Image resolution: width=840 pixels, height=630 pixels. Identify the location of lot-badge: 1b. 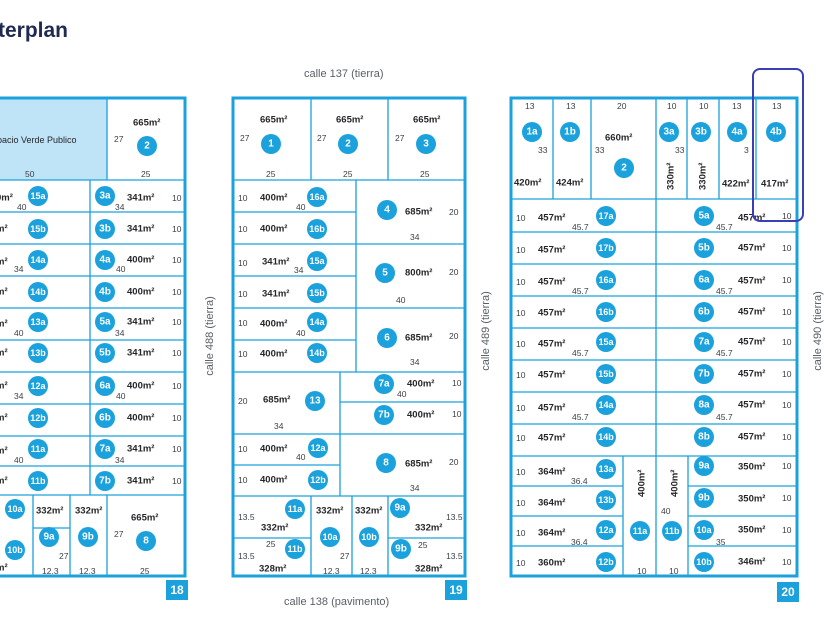
(570, 132).